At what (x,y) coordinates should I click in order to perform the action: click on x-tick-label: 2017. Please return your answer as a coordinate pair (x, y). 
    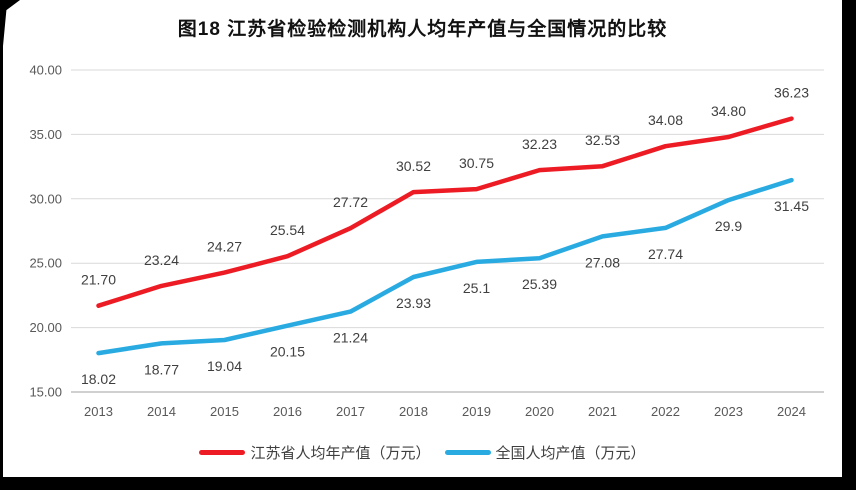
    Looking at the image, I should click on (350, 411).